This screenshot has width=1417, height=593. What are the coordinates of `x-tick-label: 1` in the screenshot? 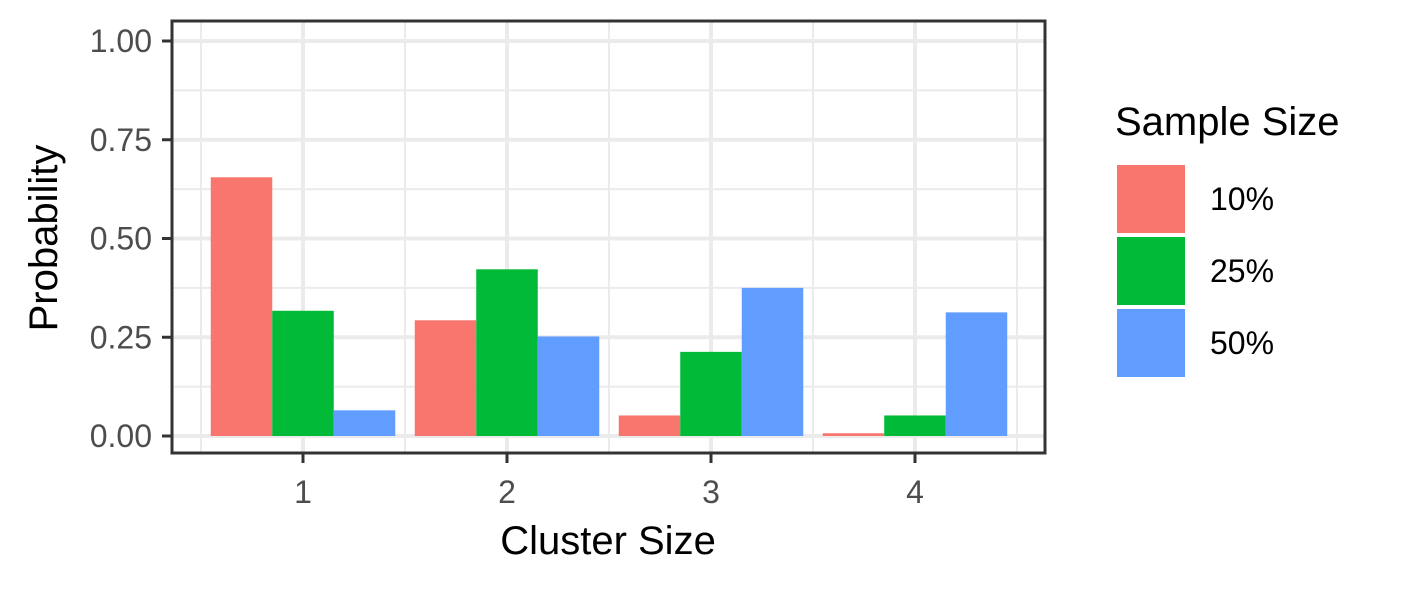 It's located at (303, 492).